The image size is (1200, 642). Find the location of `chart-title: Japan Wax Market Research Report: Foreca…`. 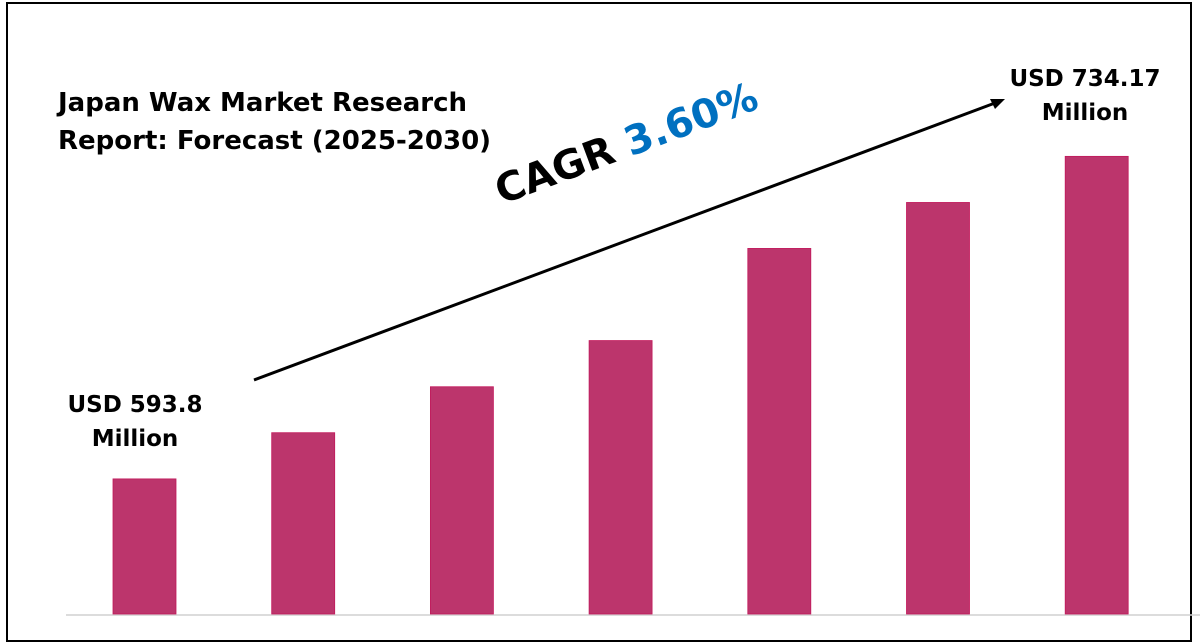

chart-title: Japan Wax Market Research Report: Foreca… is located at coordinates (274, 122).